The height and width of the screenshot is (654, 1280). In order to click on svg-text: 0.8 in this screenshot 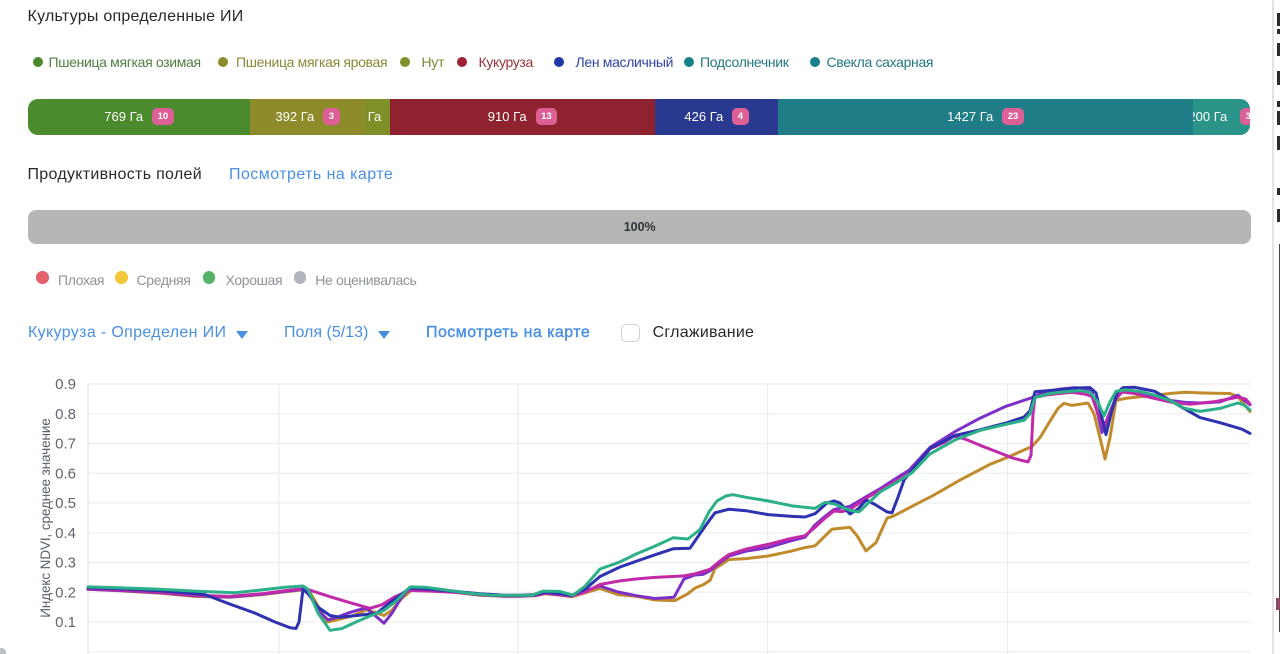, I will do `click(65, 414)`.